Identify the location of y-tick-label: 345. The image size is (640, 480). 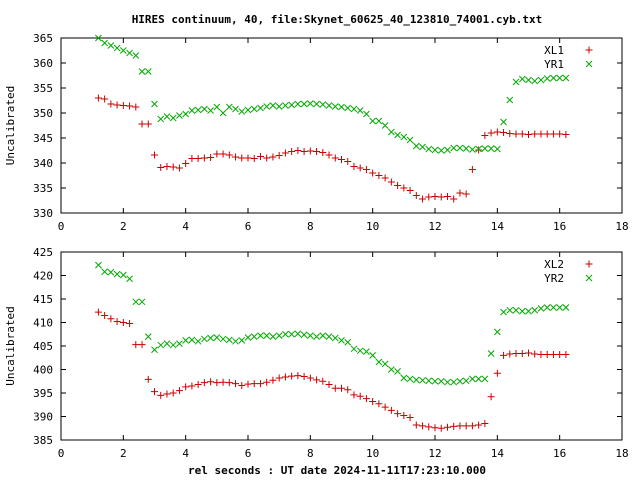
(43, 138).